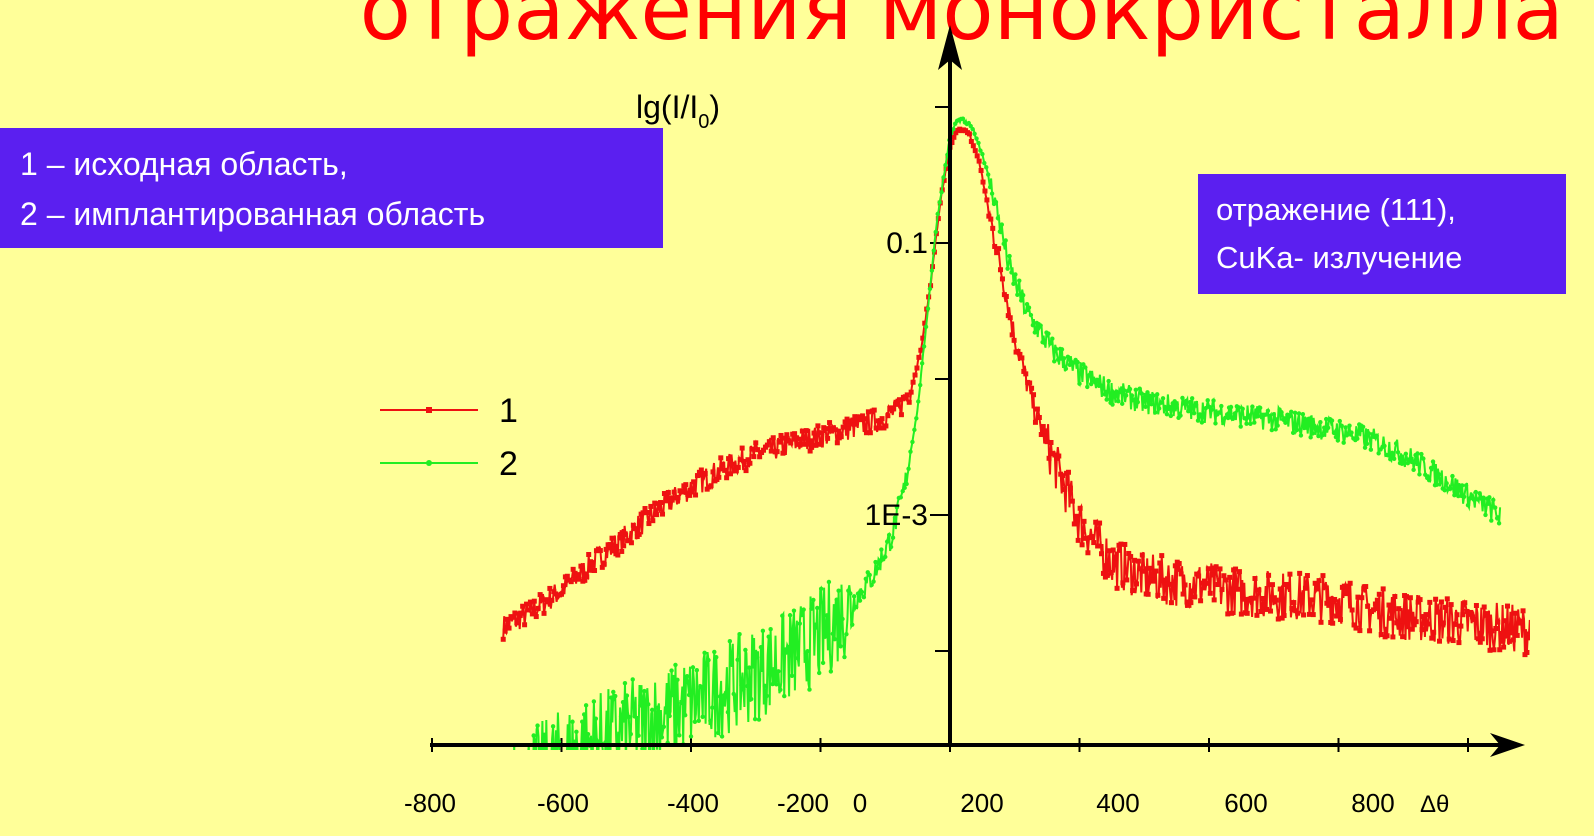 Image resolution: width=1594 pixels, height=836 pixels. What do you see at coordinates (429, 410) in the screenshot?
I see `legend-marker` at bounding box center [429, 410].